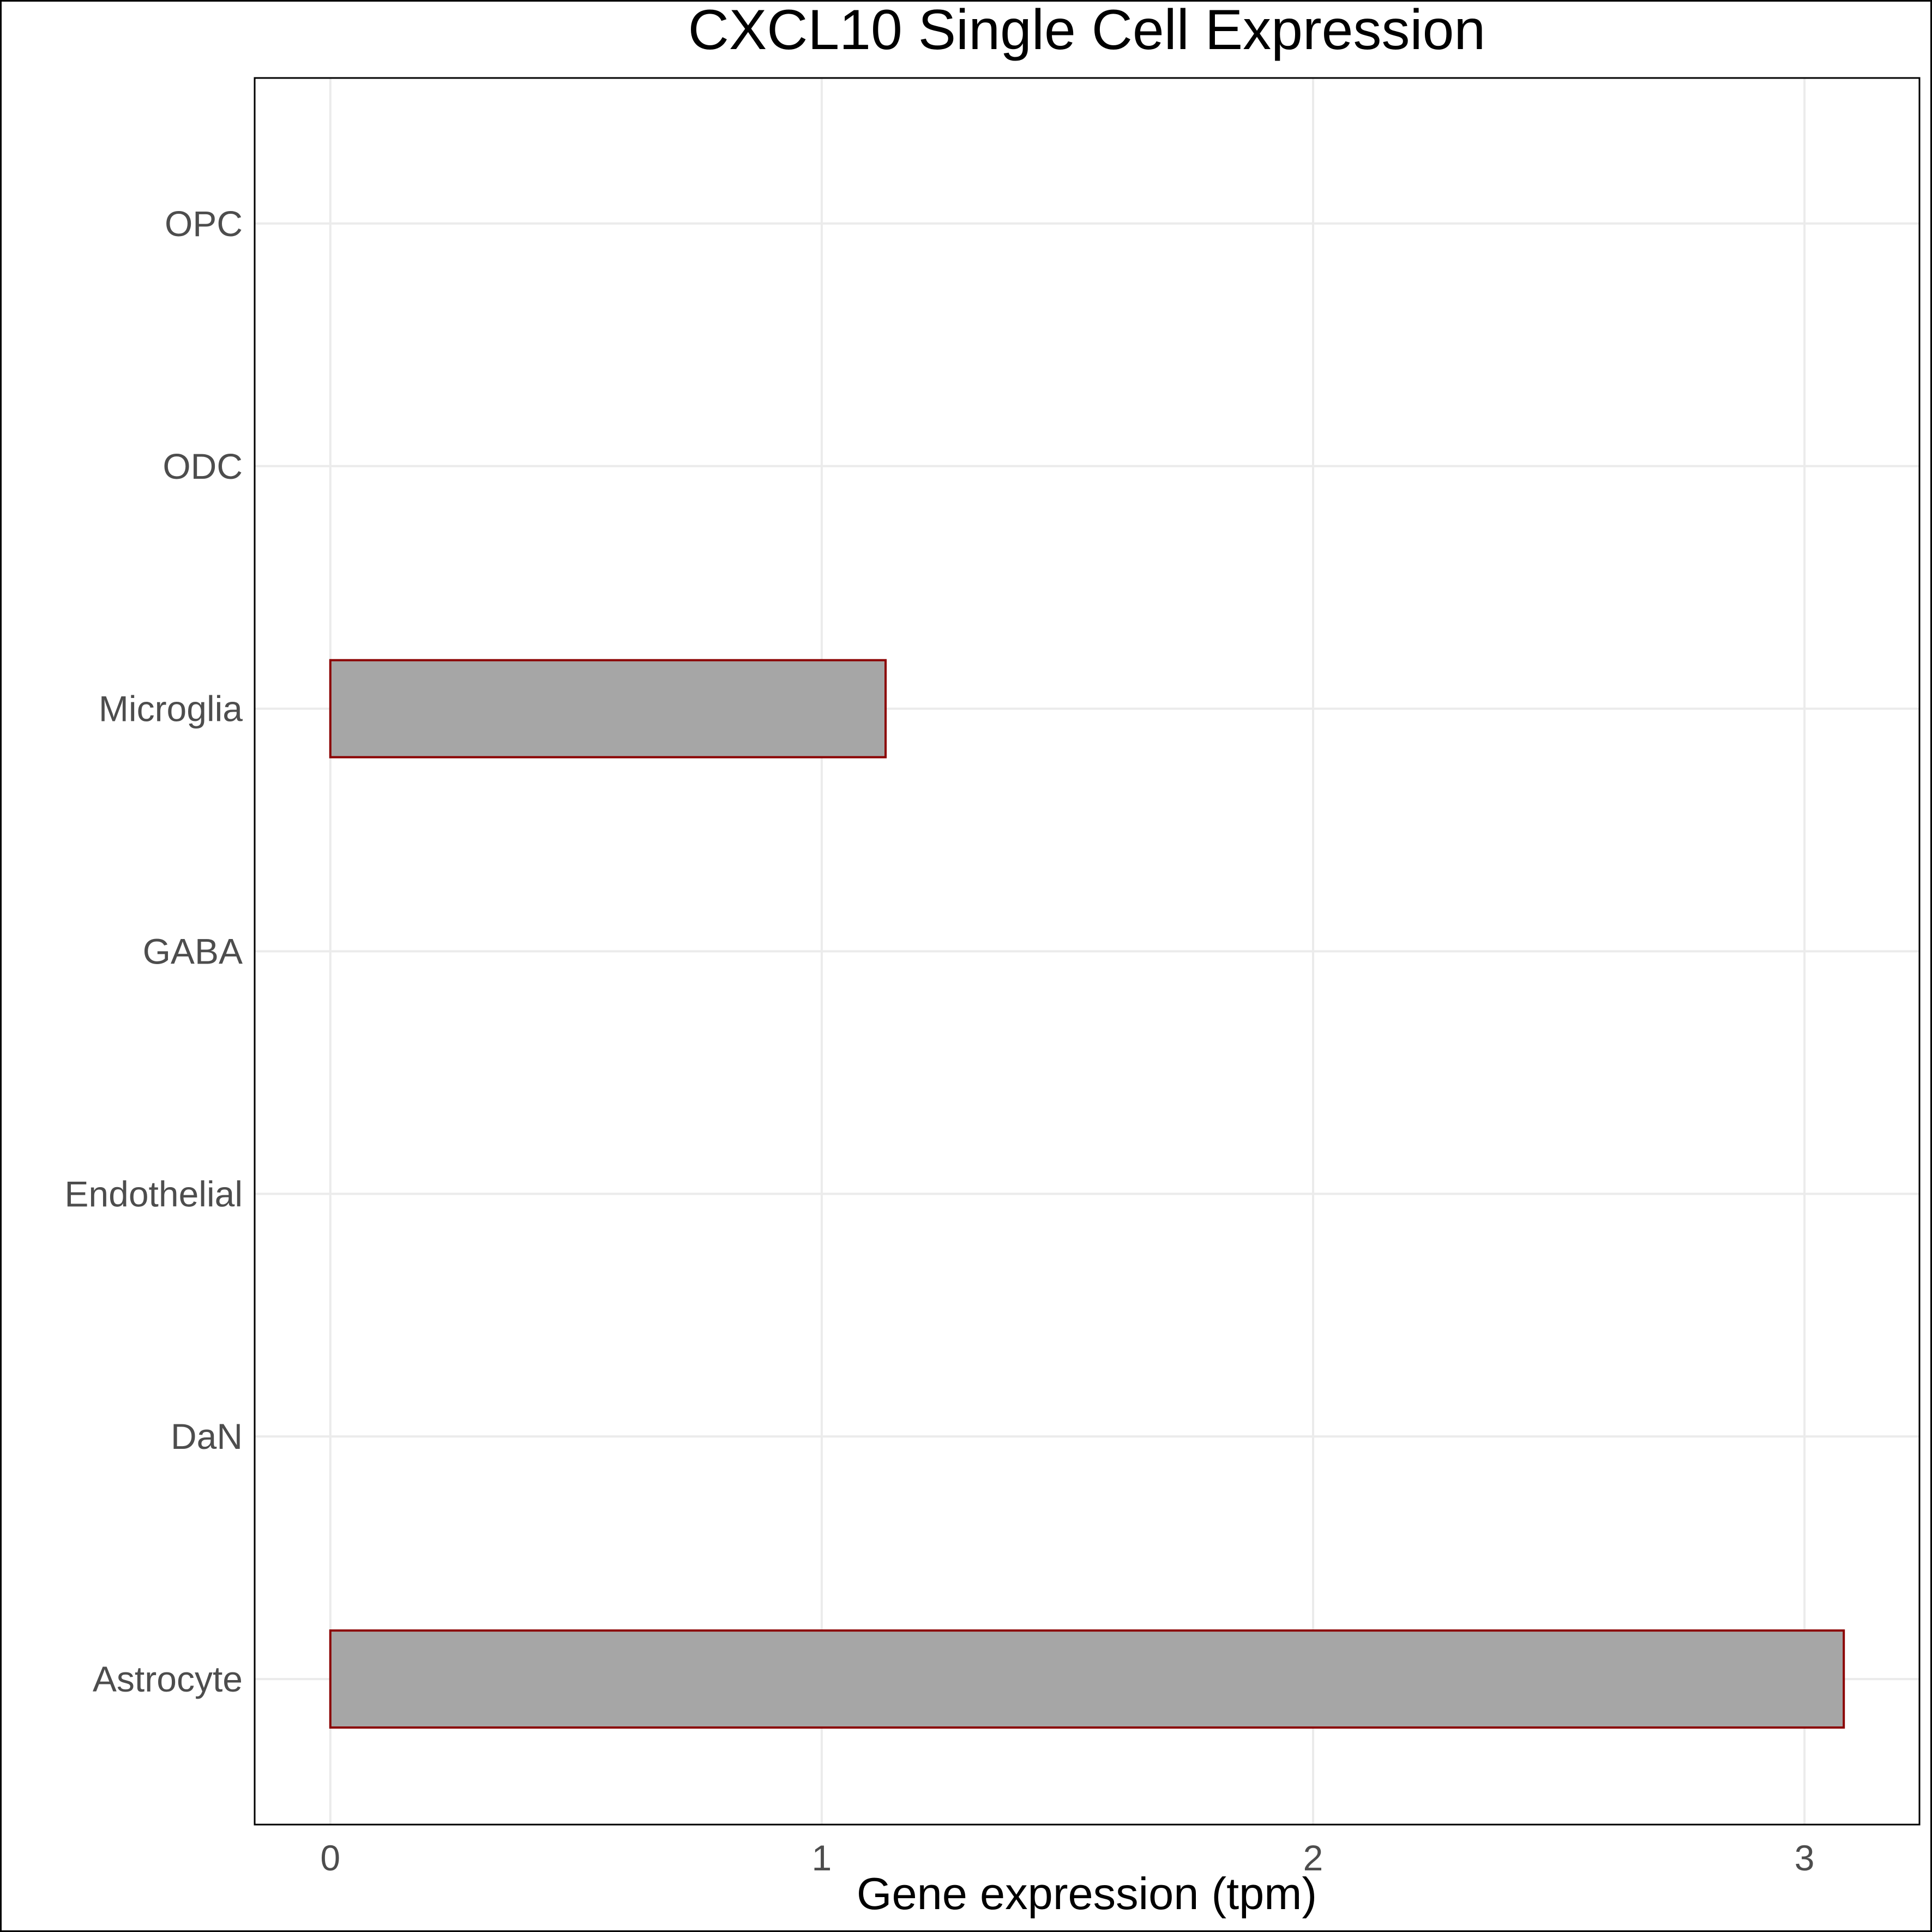 This screenshot has width=1932, height=1932. Describe the element at coordinates (204, 223) in the screenshot. I see `y-tick-label: OPC` at that location.